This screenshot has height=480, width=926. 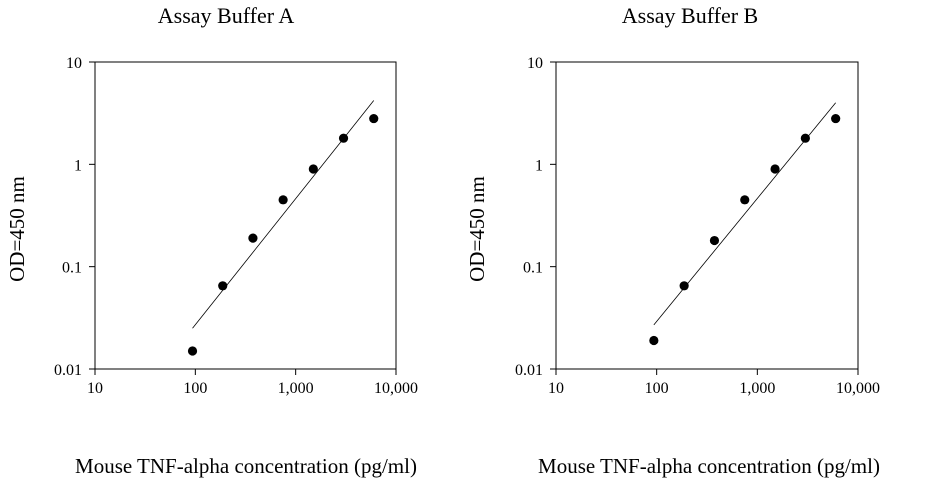 What do you see at coordinates (690, 15) in the screenshot?
I see `chart-title: Assay Buffer B` at bounding box center [690, 15].